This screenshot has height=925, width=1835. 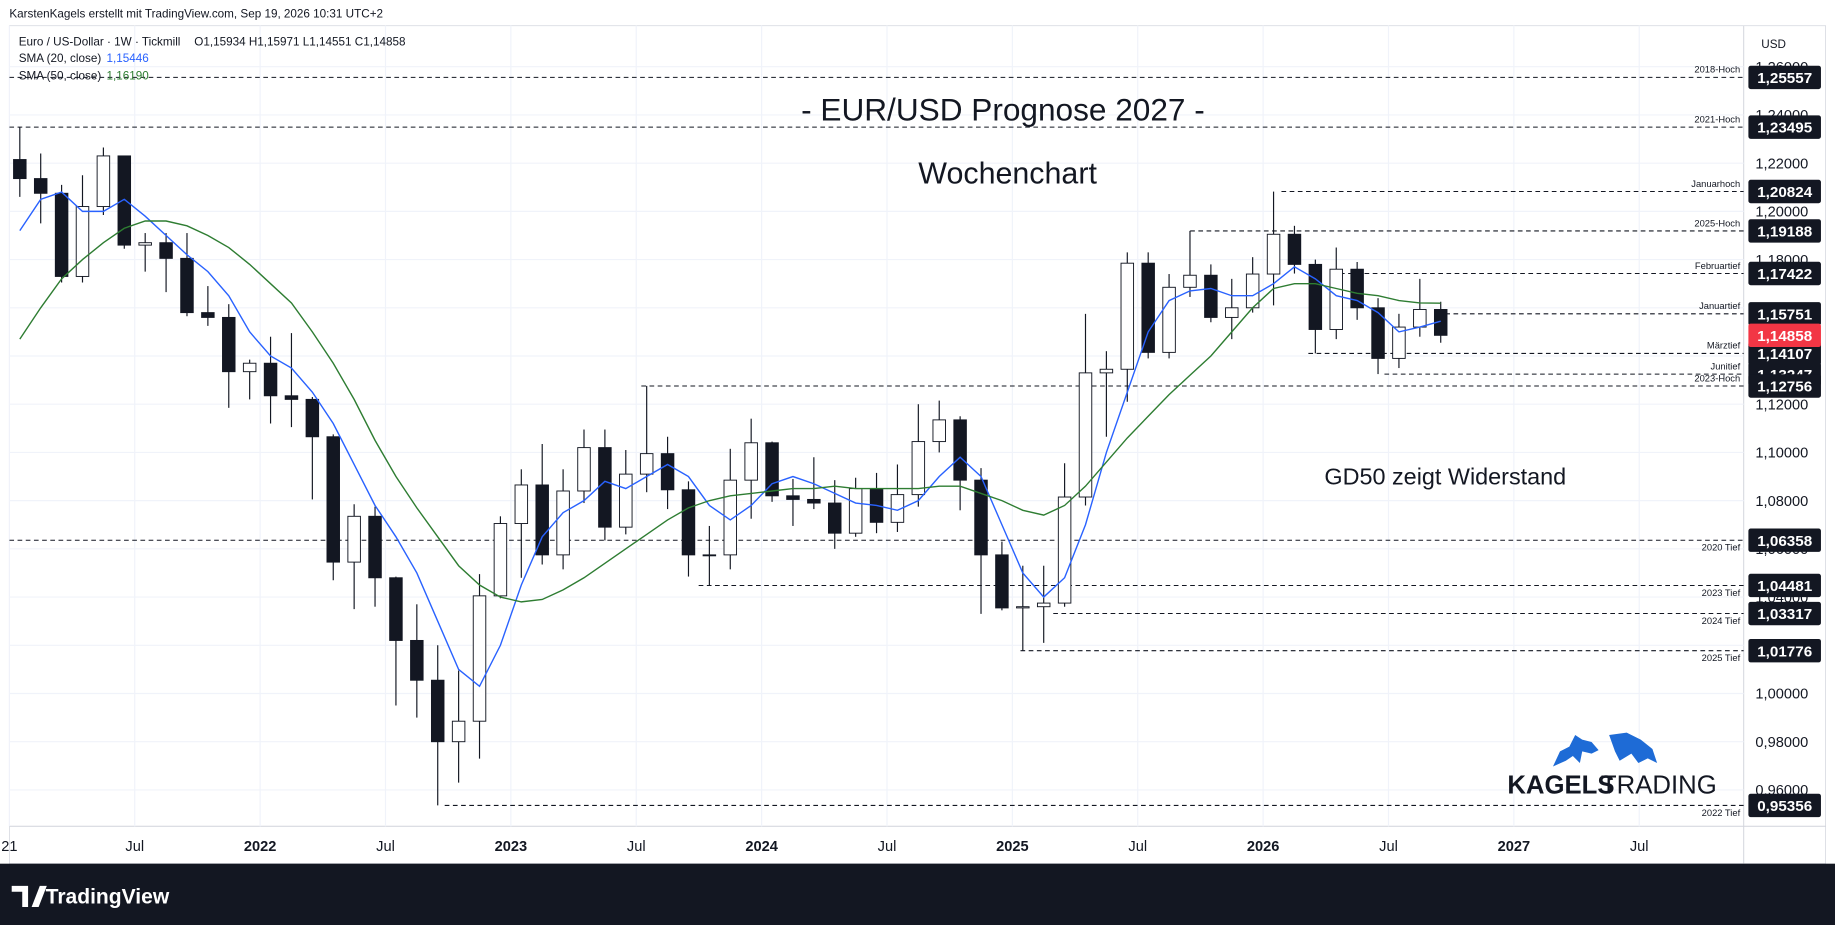 What do you see at coordinates (917, 894) in the screenshot?
I see `footer-bar` at bounding box center [917, 894].